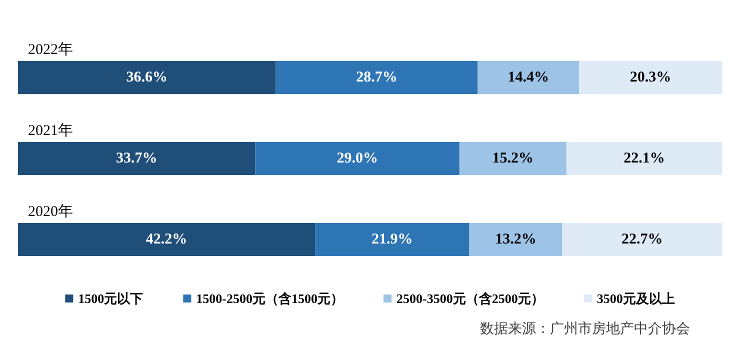 The height and width of the screenshot is (342, 740). I want to click on legend-label: 3500元及以上, so click(635, 298).